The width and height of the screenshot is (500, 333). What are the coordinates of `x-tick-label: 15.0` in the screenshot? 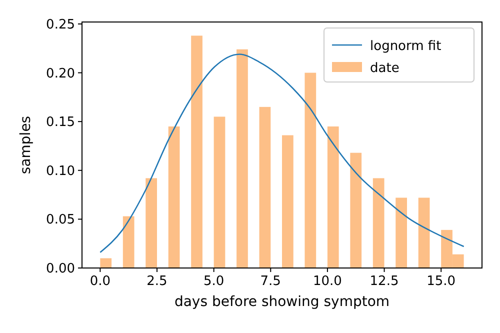 It's located at (441, 281).